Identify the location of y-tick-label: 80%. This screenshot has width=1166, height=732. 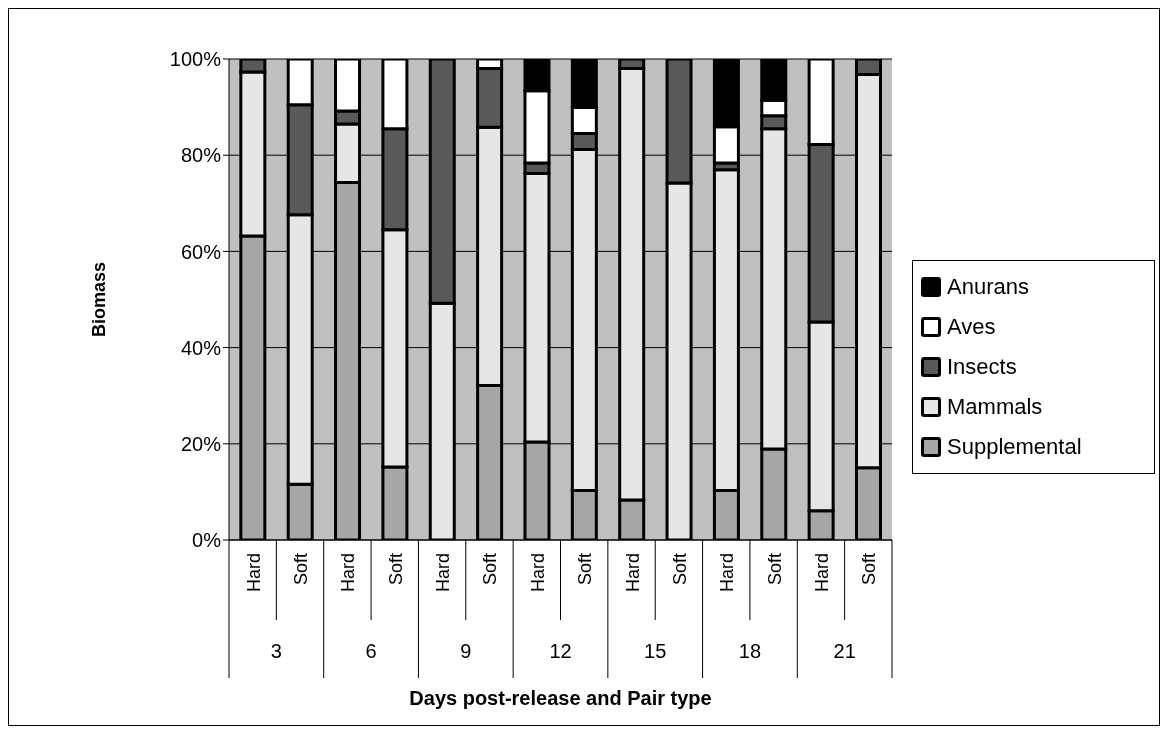
(201, 155).